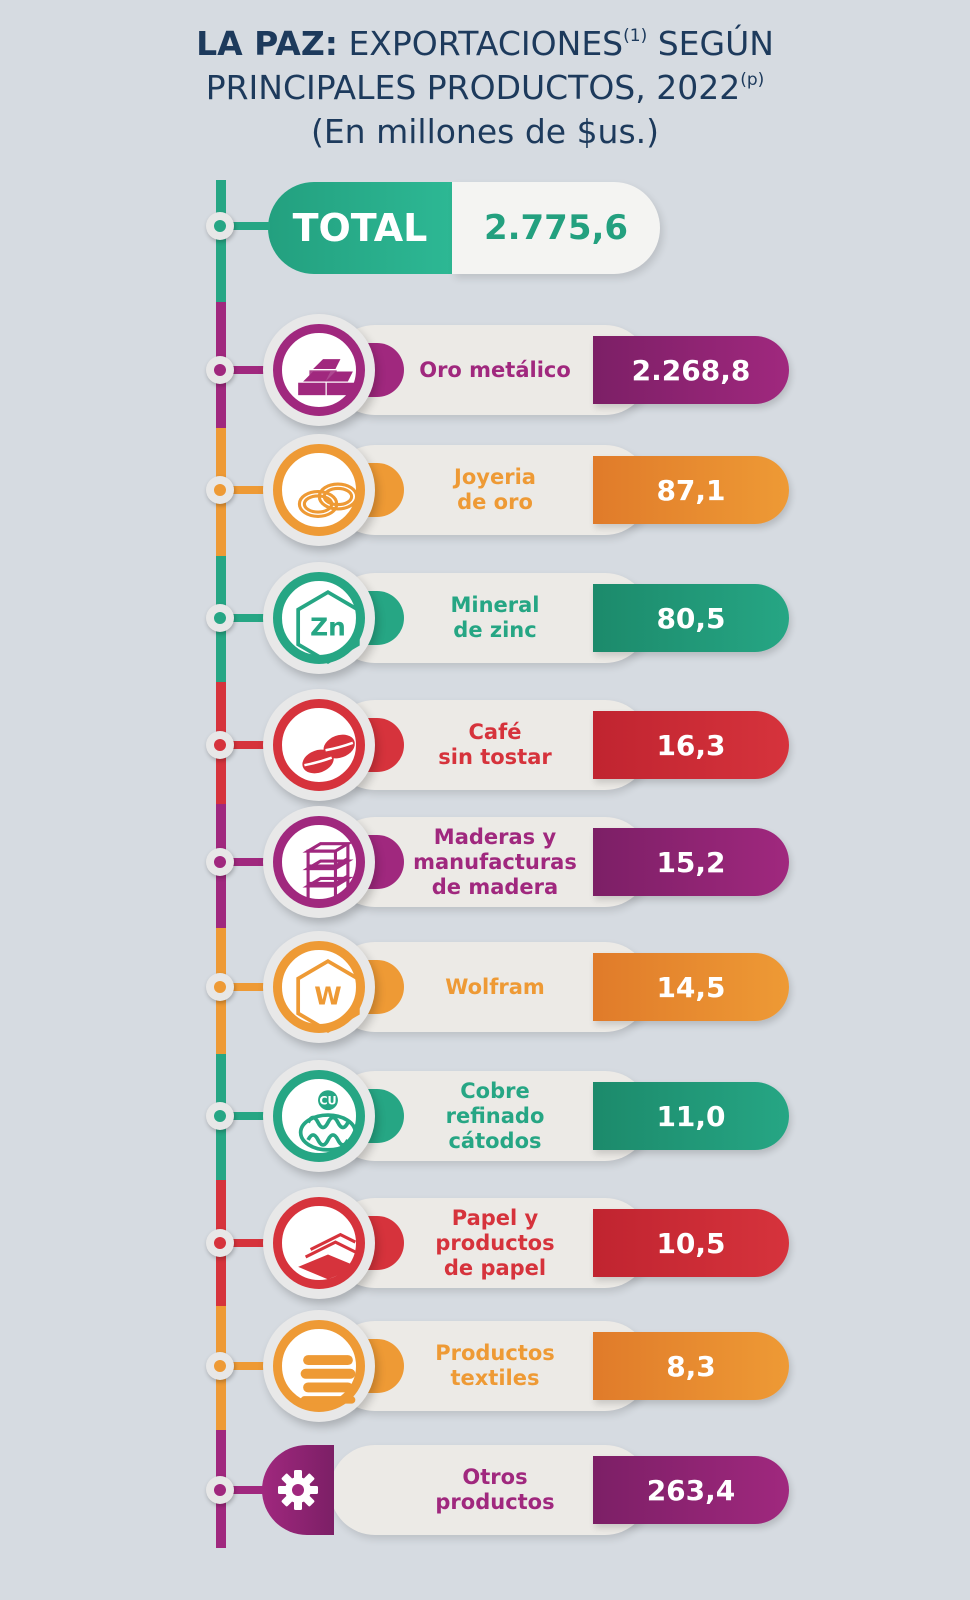  I want to click on product-label: Joyeria de oro, so click(495, 490).